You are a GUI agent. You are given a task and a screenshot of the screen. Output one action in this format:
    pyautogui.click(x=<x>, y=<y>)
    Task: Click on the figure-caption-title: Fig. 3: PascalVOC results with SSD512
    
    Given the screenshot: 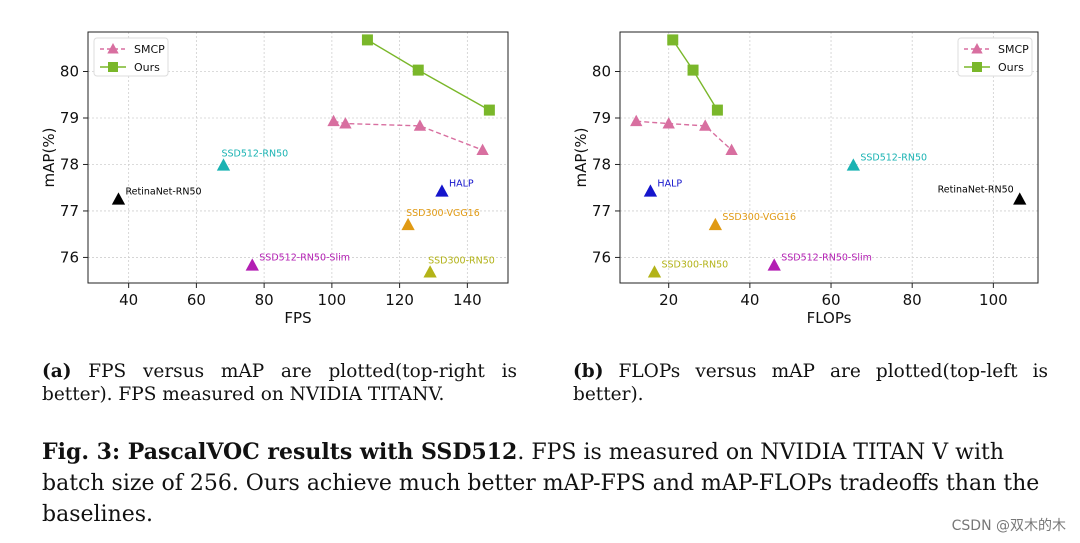 What is the action you would take?
    pyautogui.click(x=280, y=452)
    